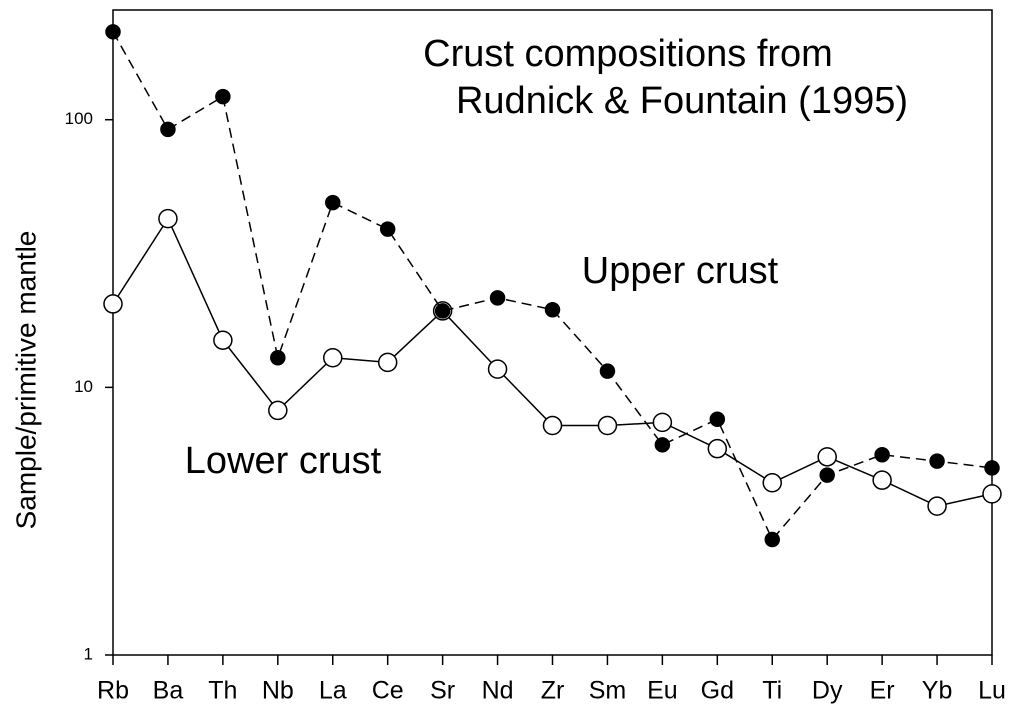 Image resolution: width=1014 pixels, height=711 pixels. I want to click on x-tick-label: Ti, so click(772, 691).